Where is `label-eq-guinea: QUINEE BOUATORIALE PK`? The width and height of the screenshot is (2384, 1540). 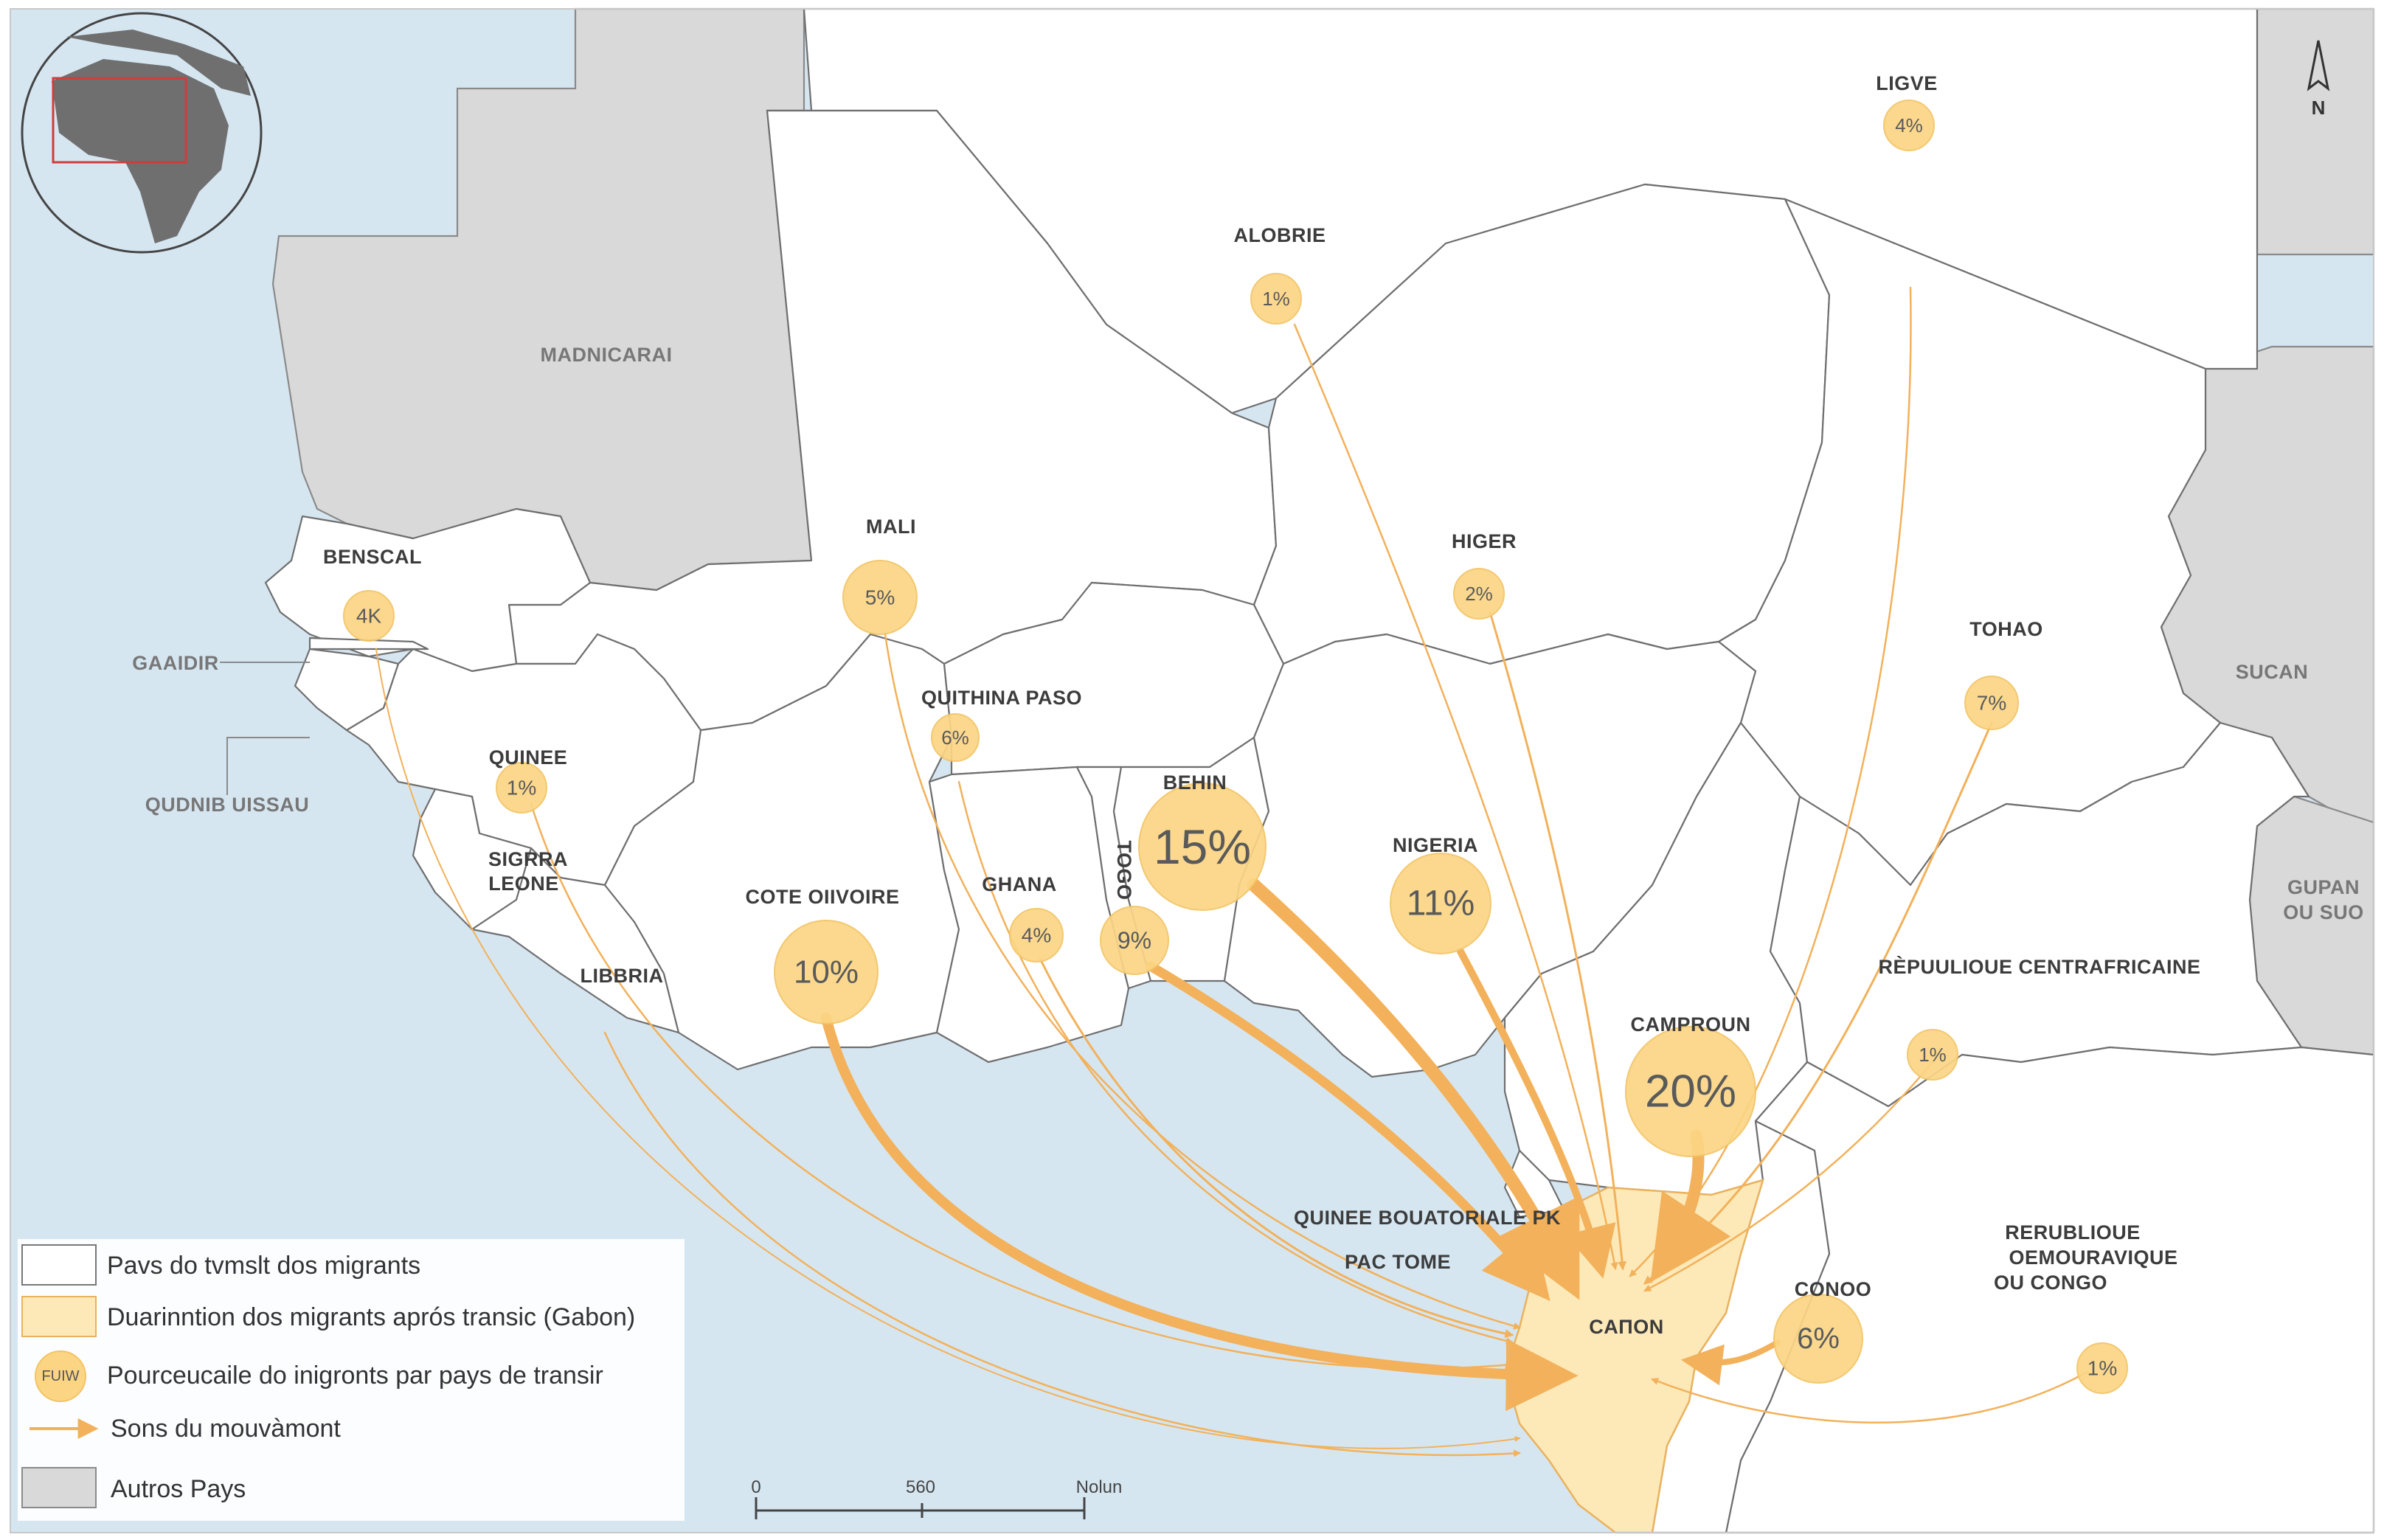 label-eq-guinea: QUINEE BOUATORIALE PK is located at coordinates (1427, 1218).